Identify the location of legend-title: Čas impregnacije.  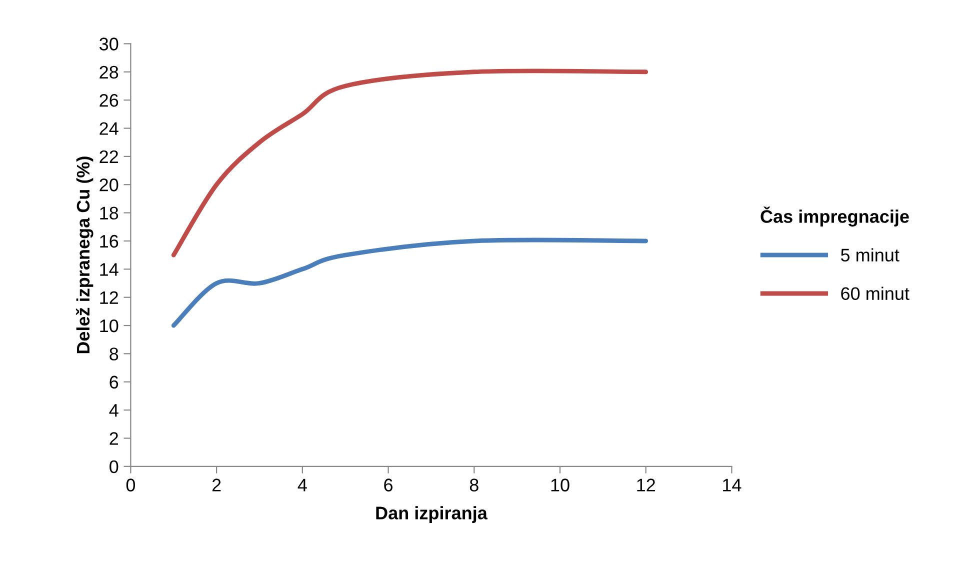
(834, 216).